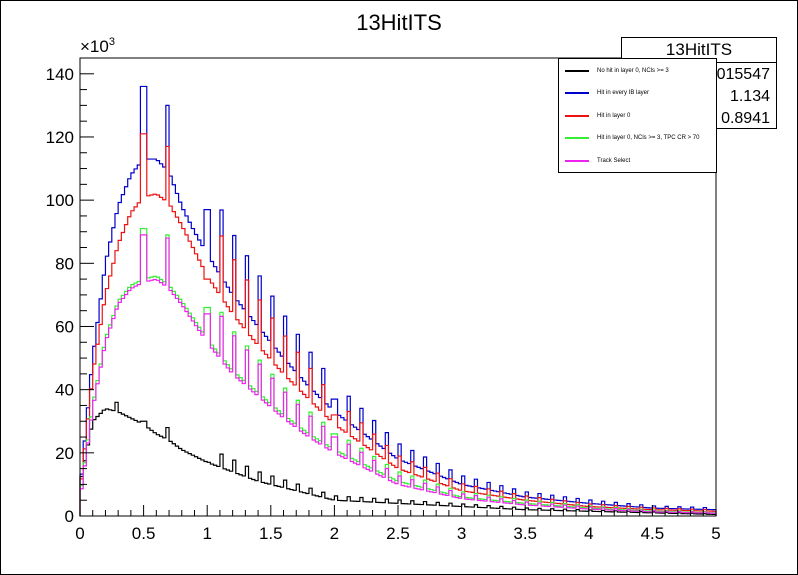  I want to click on x-tick-label: 5, so click(715, 533).